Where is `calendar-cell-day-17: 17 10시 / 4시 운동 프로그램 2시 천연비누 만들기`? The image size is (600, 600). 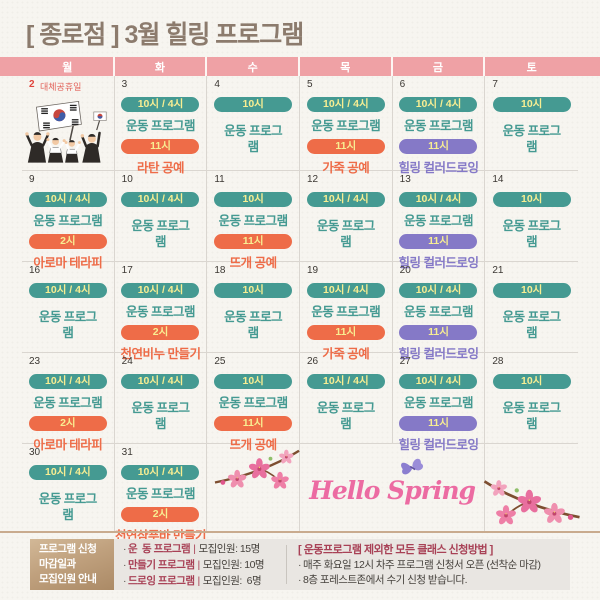 calendar-cell-day-17: 17 10시 / 4시 운동 프로그램 2시 천연비누 만들기 is located at coordinates (161, 311).